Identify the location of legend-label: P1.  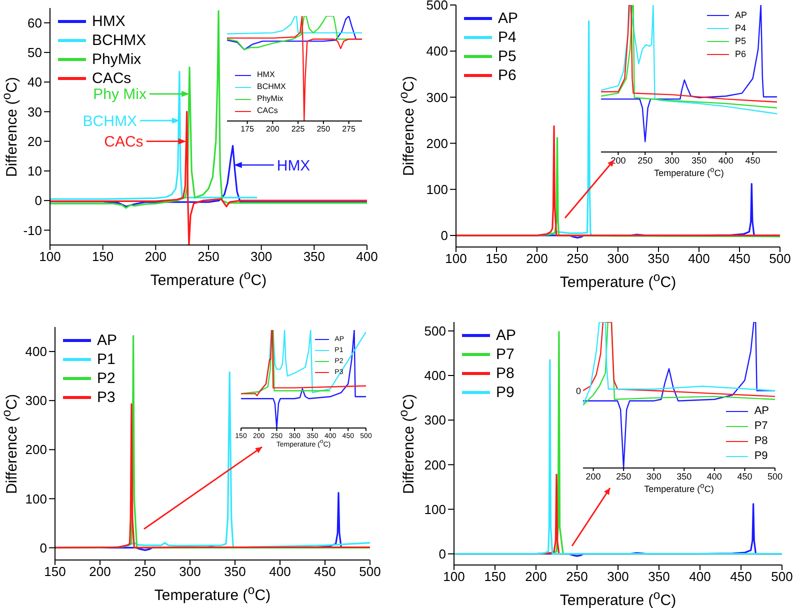
(106, 359).